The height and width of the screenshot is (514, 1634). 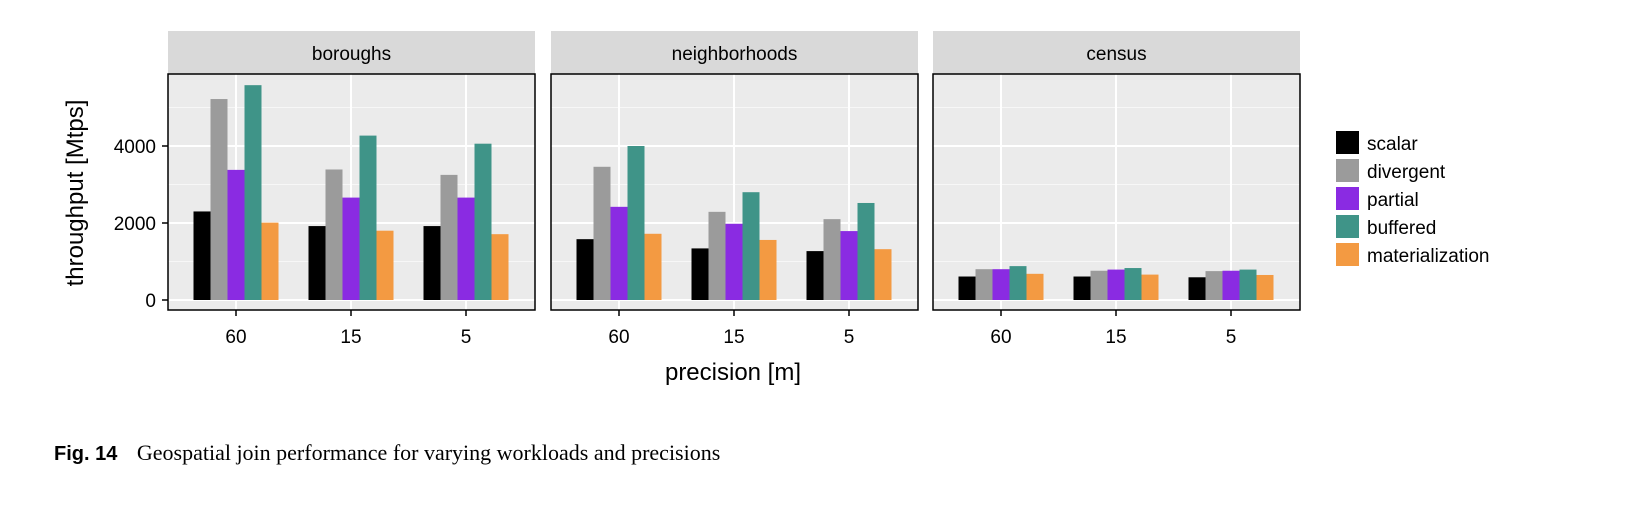 I want to click on legend-swatch-divergent, so click(x=1347, y=170).